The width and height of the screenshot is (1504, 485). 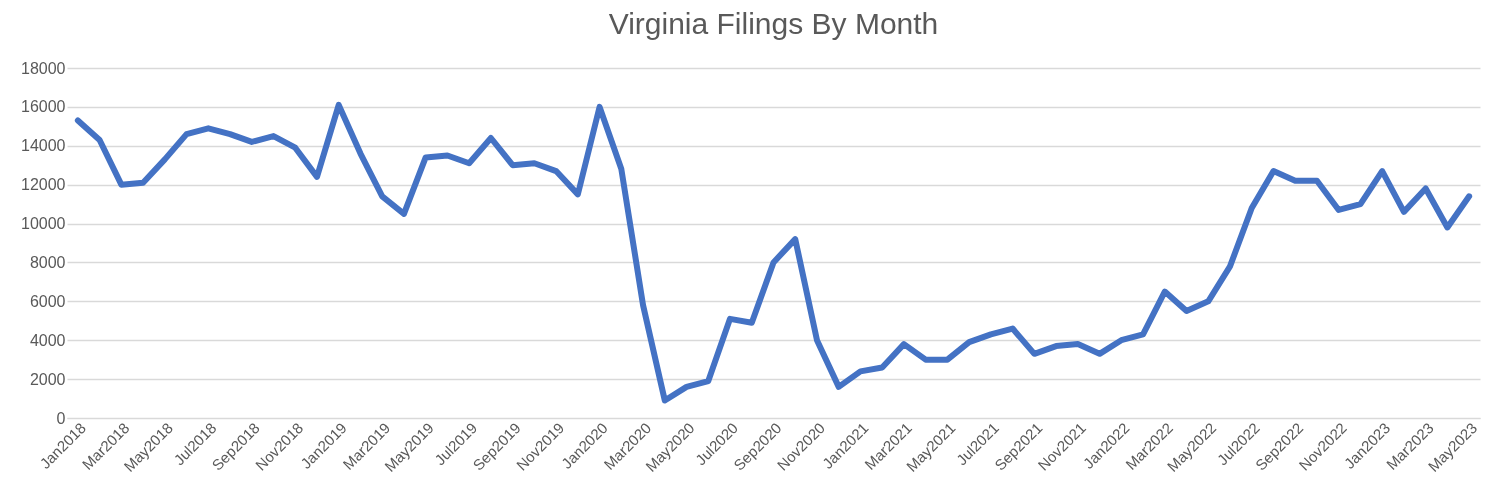 What do you see at coordinates (43, 146) in the screenshot?
I see `y-tick-label: 14000` at bounding box center [43, 146].